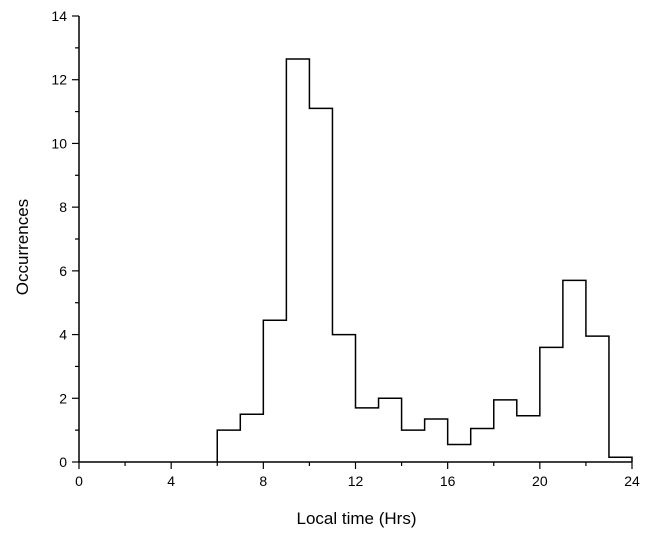 The height and width of the screenshot is (536, 652). What do you see at coordinates (59, 143) in the screenshot?
I see `y-tick-label: 10` at bounding box center [59, 143].